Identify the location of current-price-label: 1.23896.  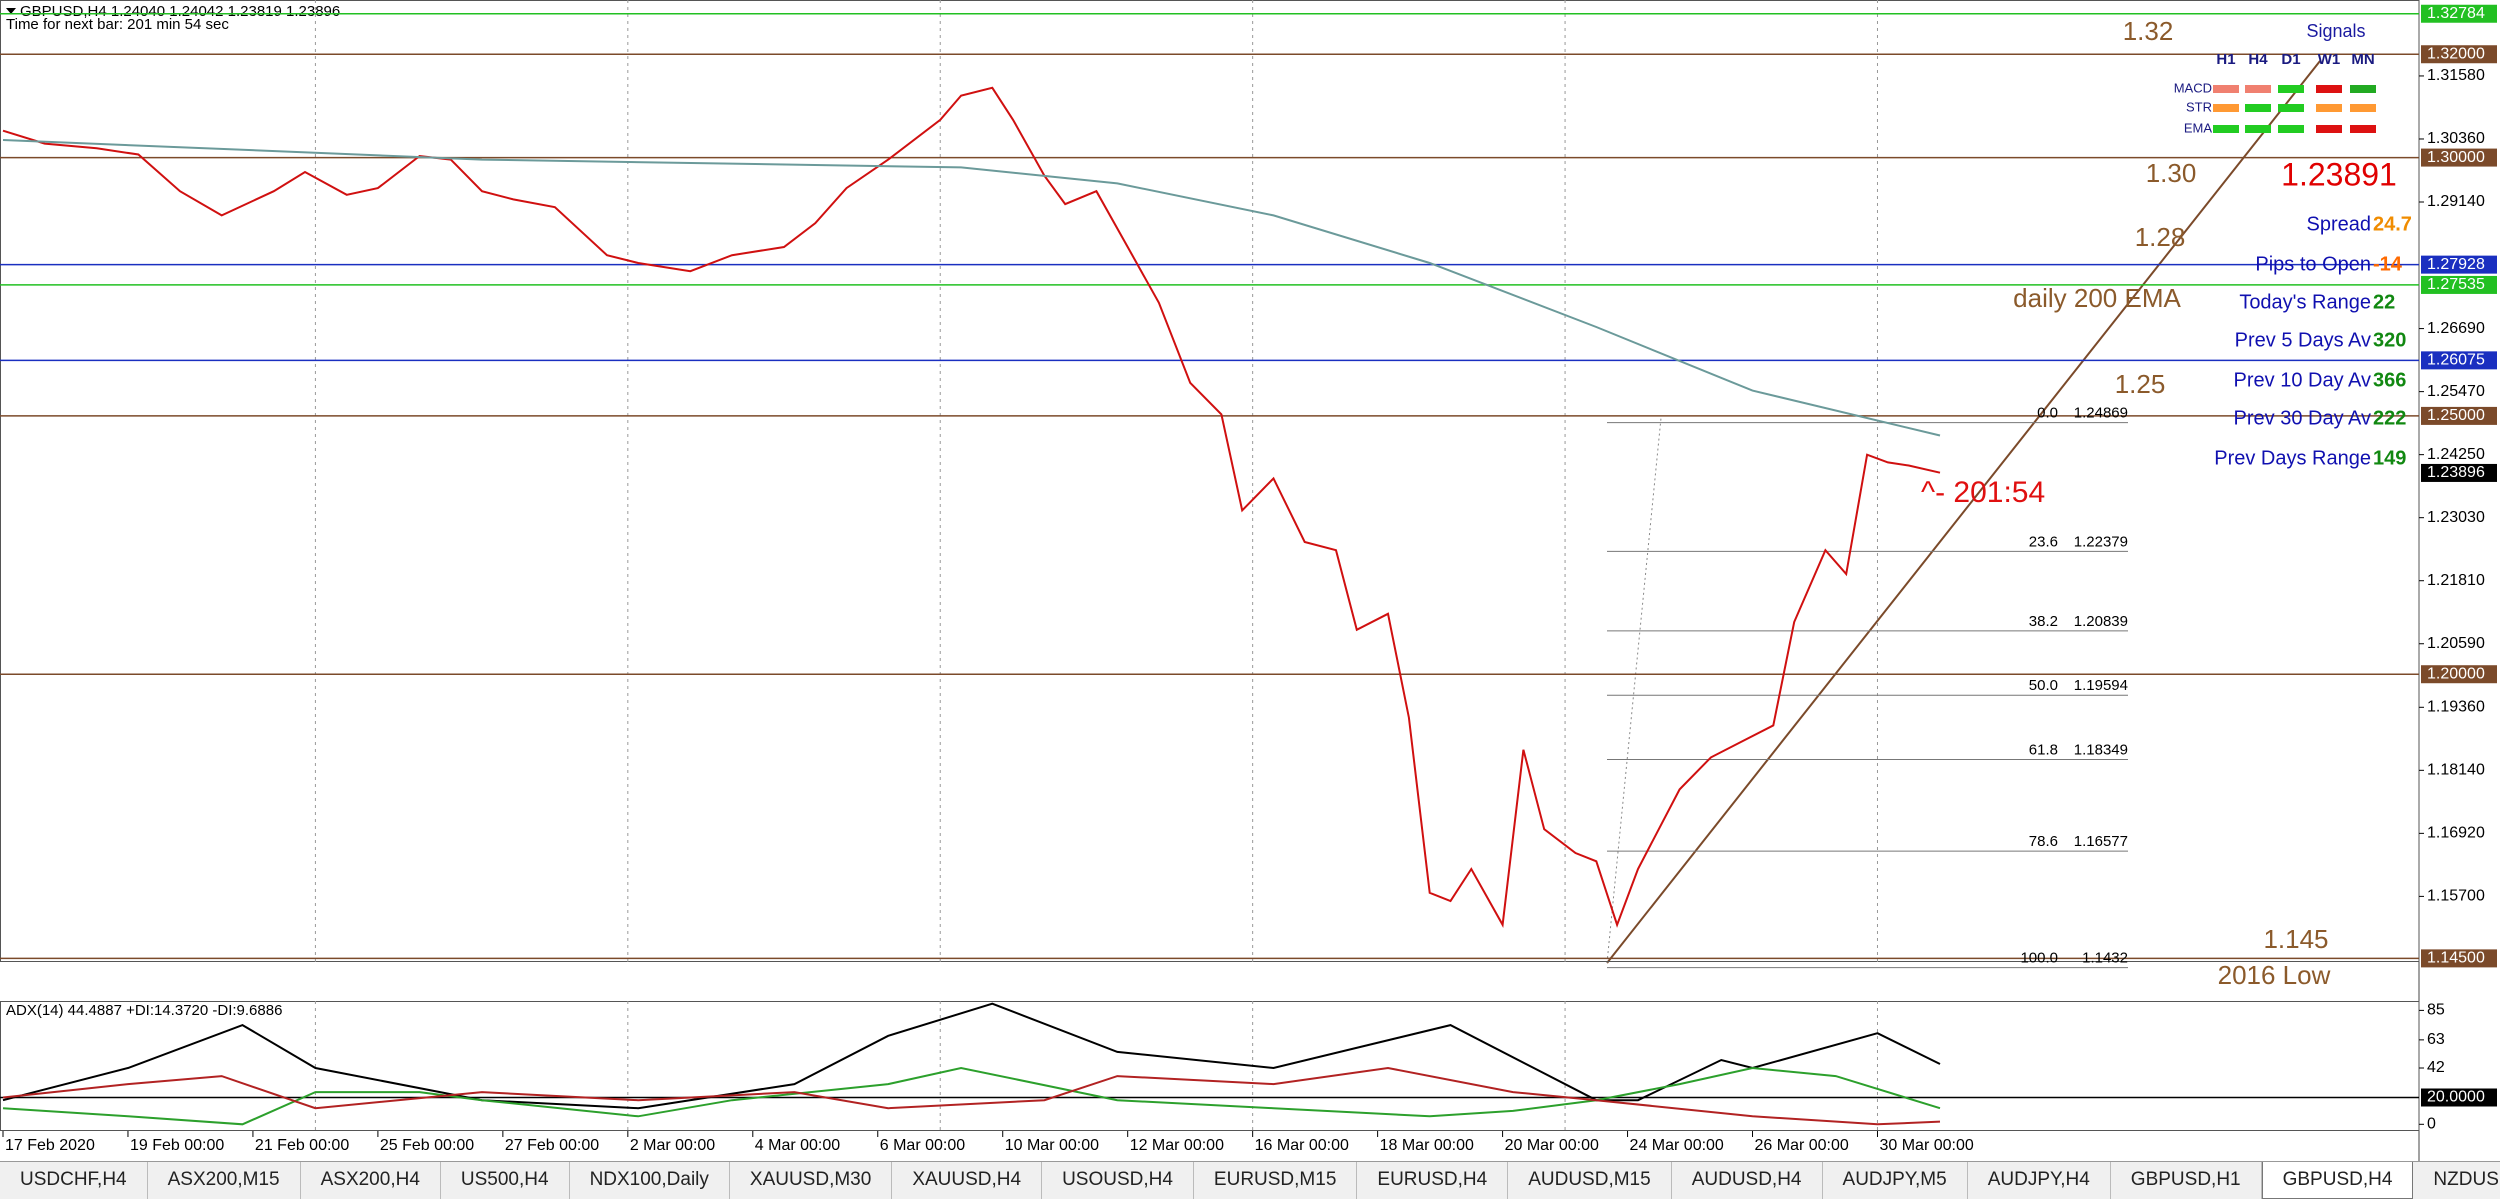
(2456, 472).